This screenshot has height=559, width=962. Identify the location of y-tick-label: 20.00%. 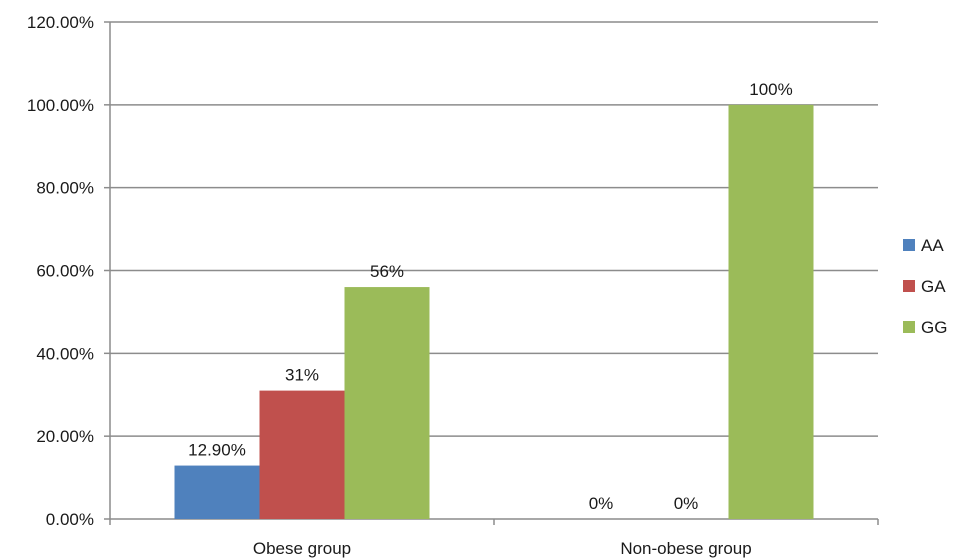
(65, 436).